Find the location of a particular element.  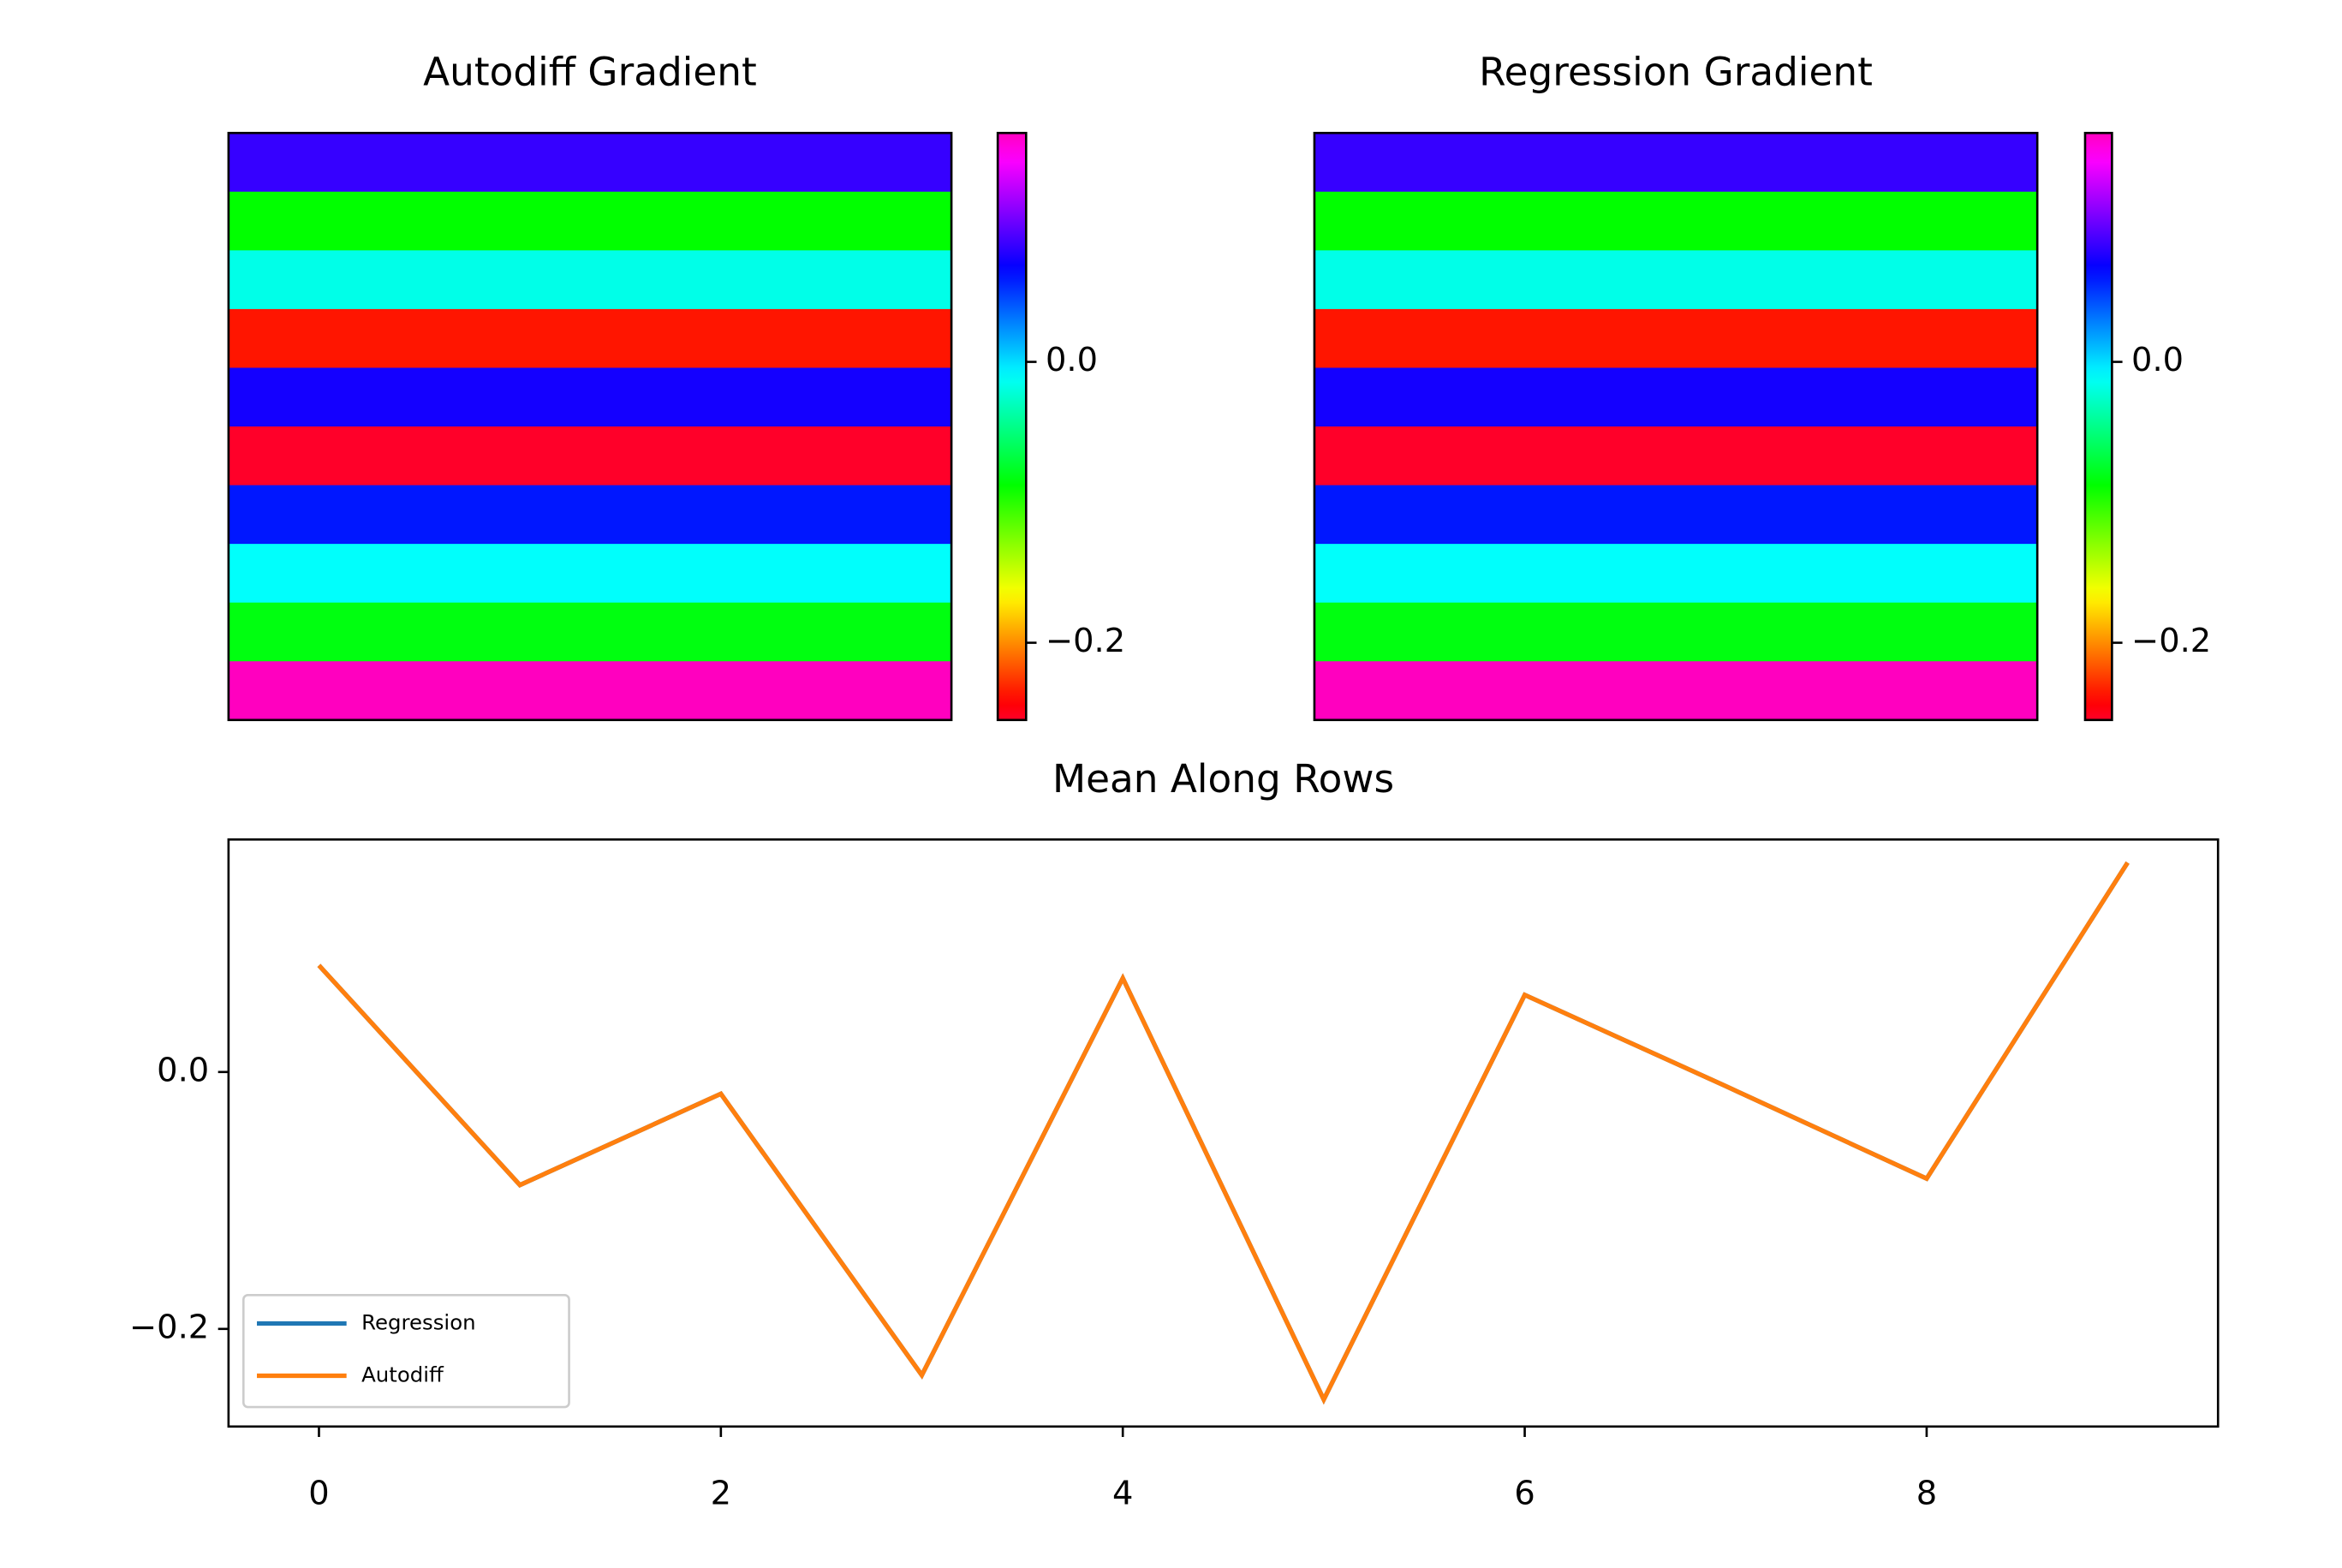

x-tick-label: 2 is located at coordinates (721, 1494).